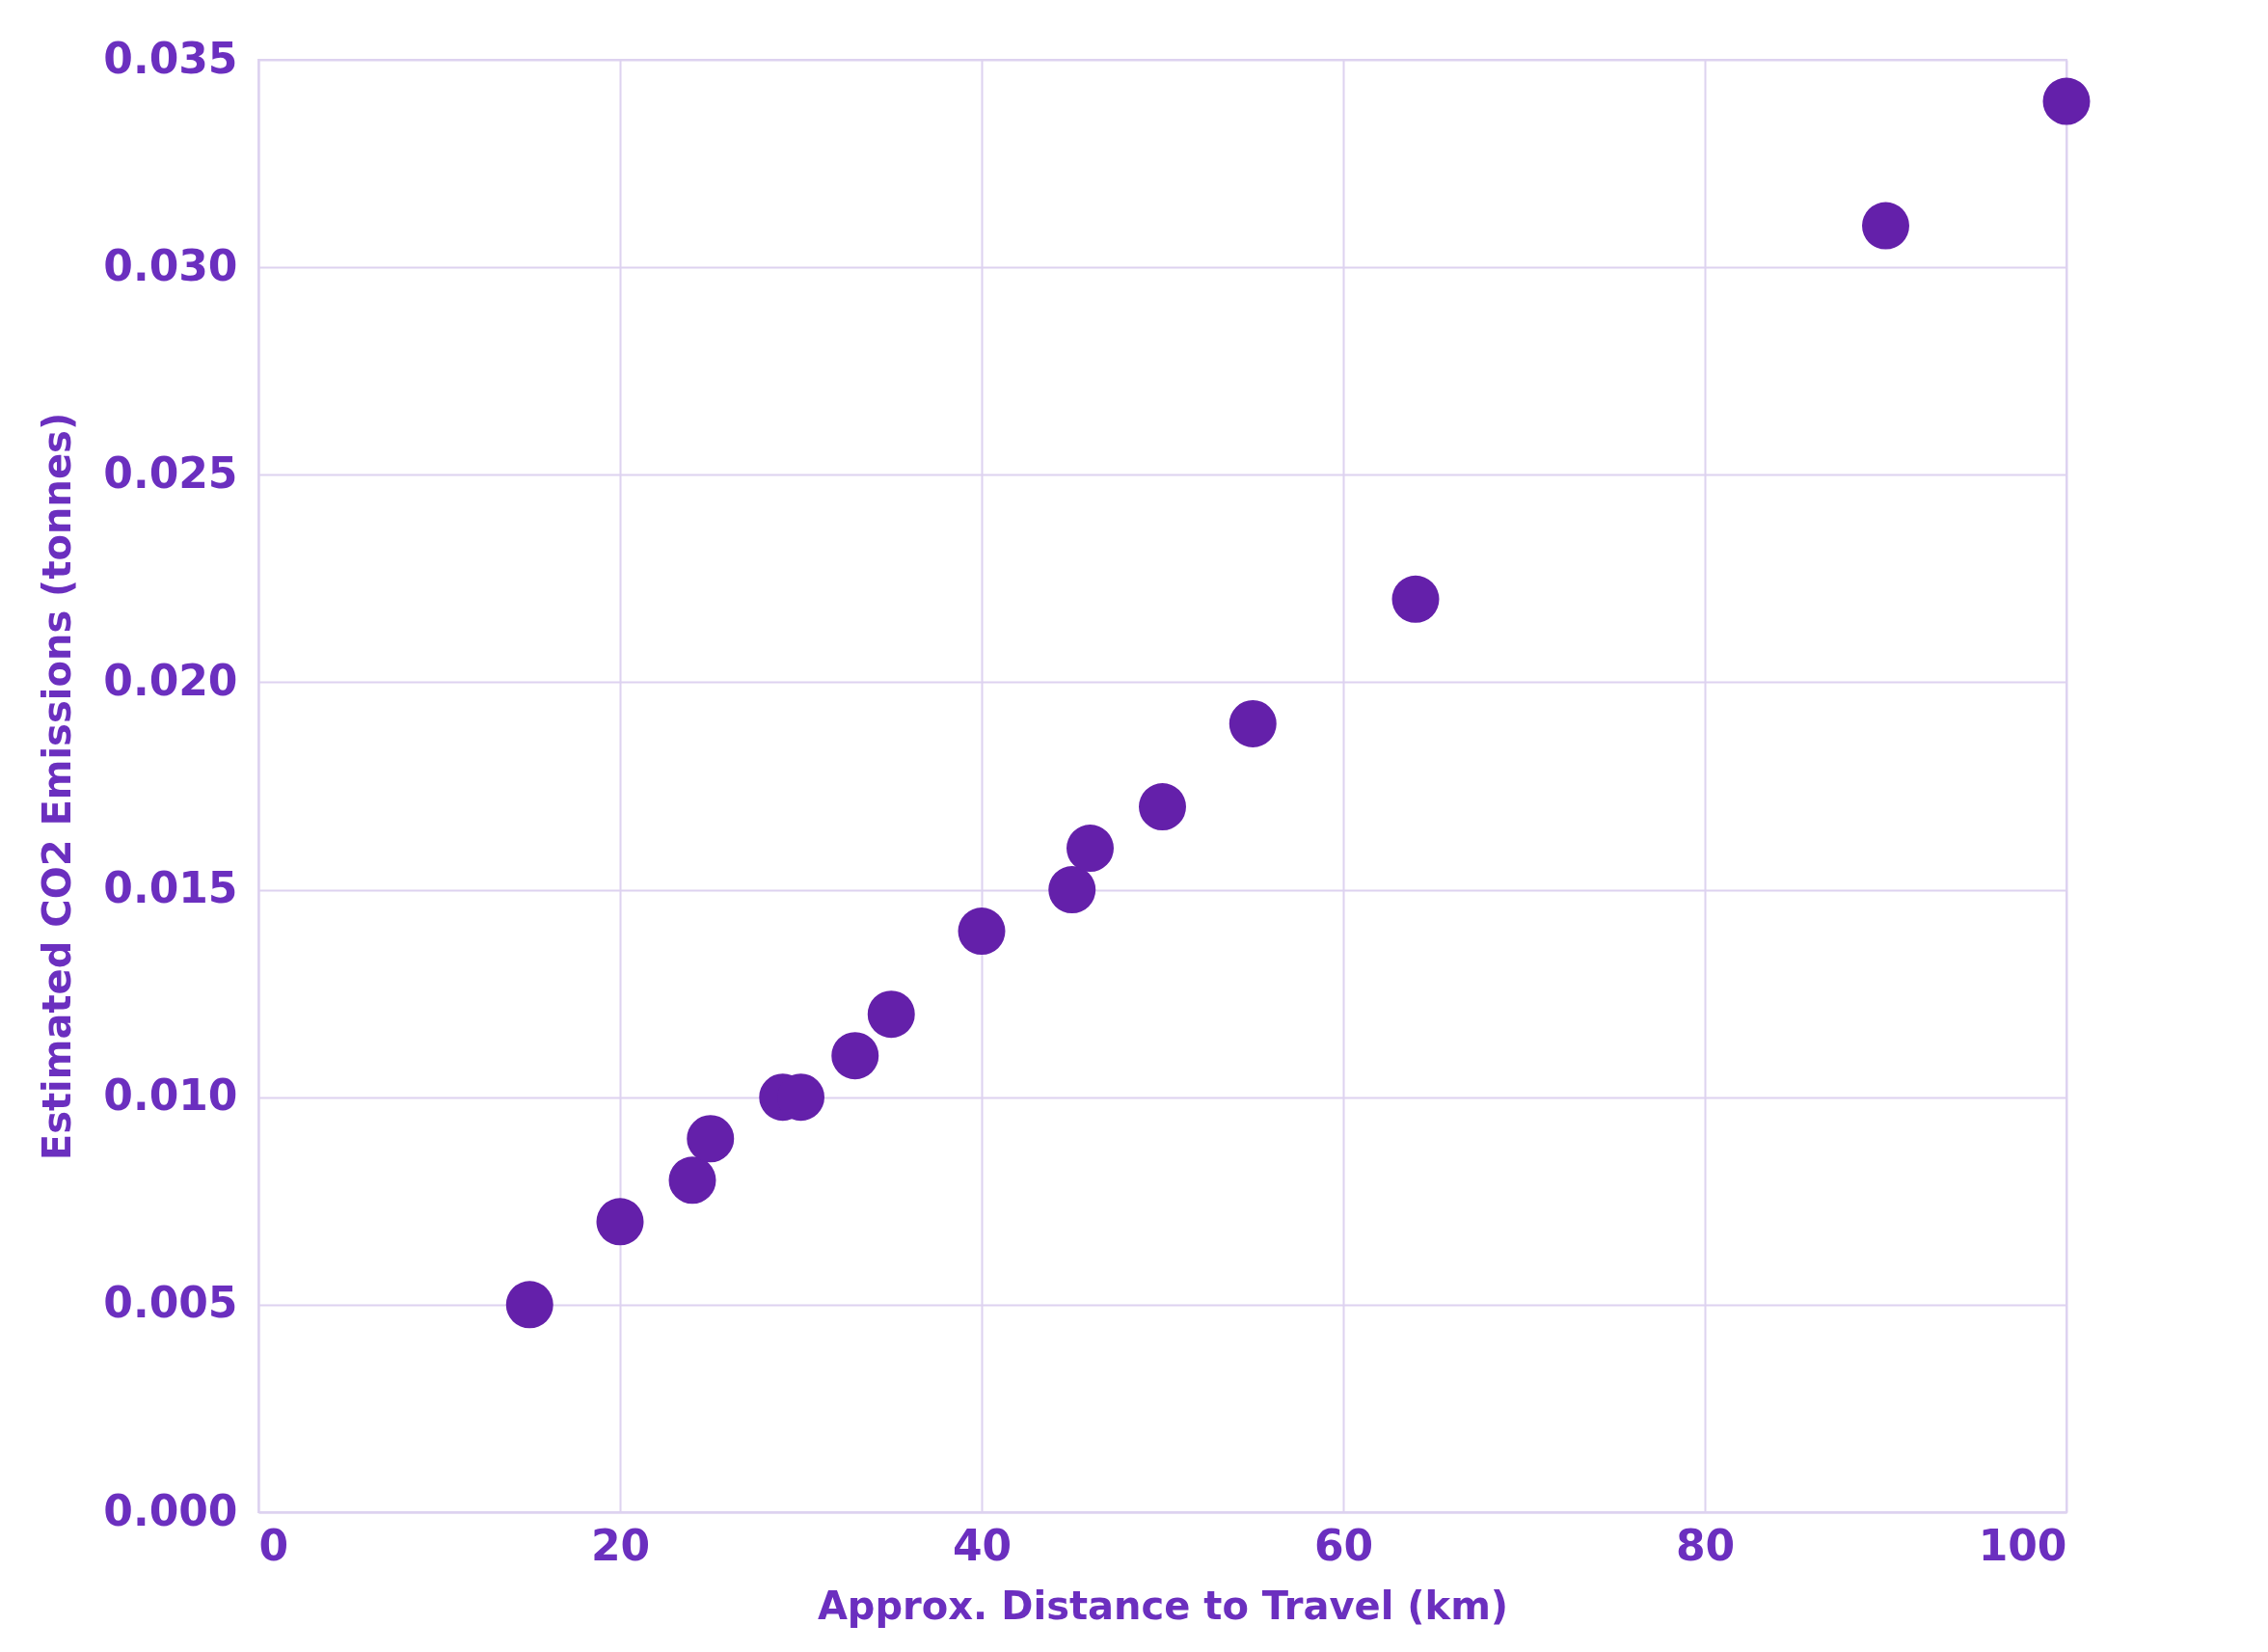  What do you see at coordinates (170, 265) in the screenshot?
I see `y-tick-label: 0.030` at bounding box center [170, 265].